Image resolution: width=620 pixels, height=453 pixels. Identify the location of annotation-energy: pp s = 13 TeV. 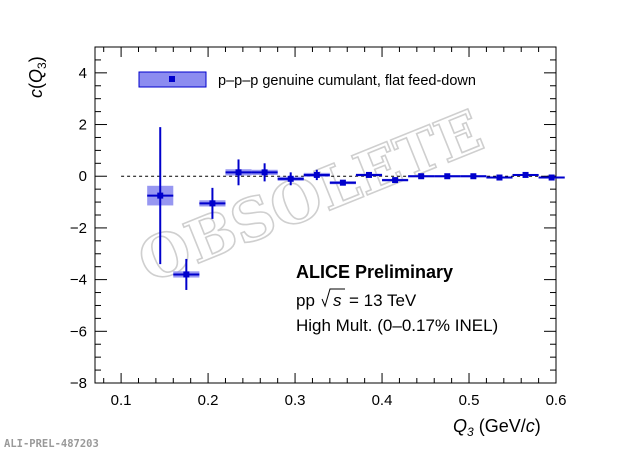
(356, 299).